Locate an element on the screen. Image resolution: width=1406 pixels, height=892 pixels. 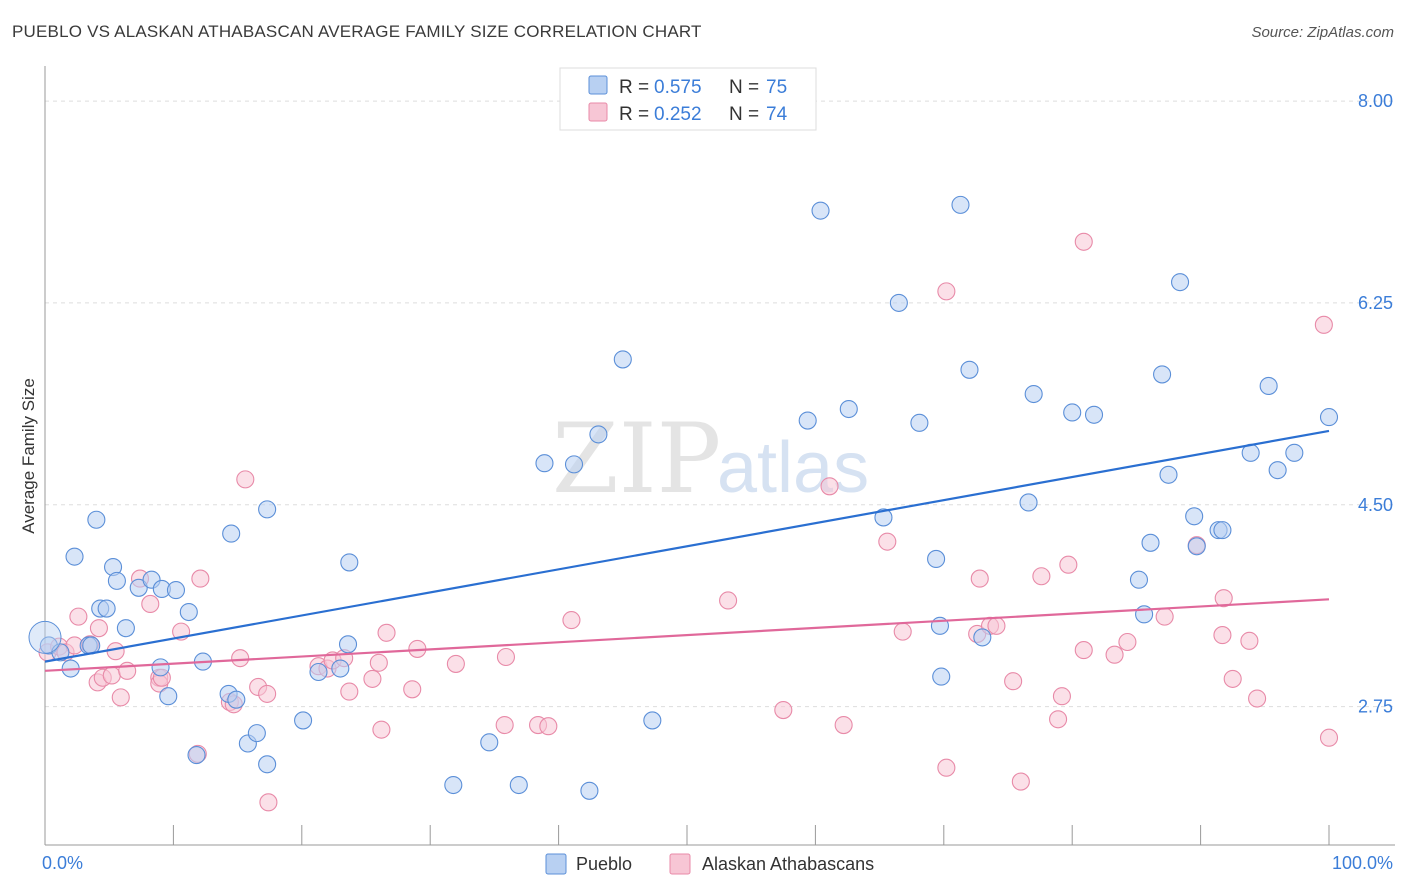
x-tick-label-max: 100.0% is located at coordinates (1362, 863).